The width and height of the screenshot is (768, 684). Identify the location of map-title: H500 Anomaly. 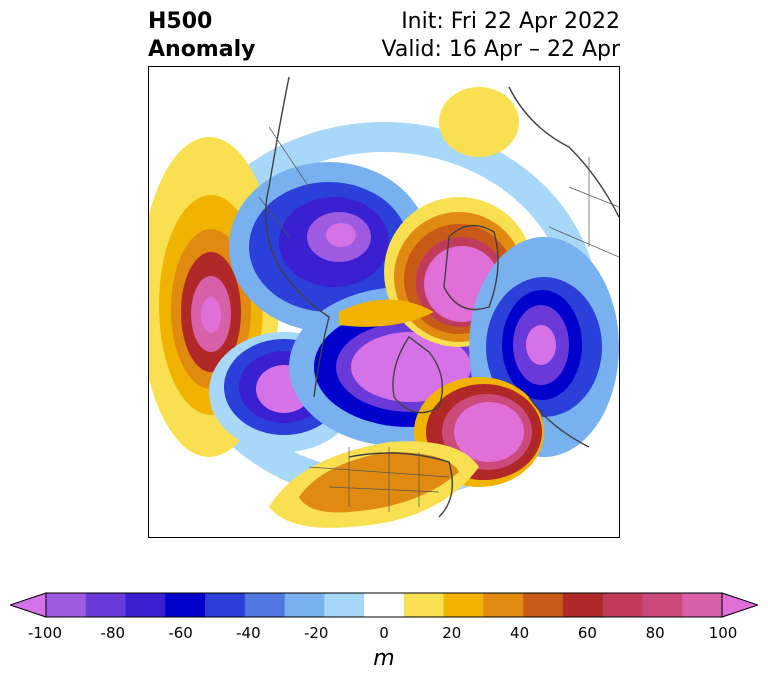
(201, 36).